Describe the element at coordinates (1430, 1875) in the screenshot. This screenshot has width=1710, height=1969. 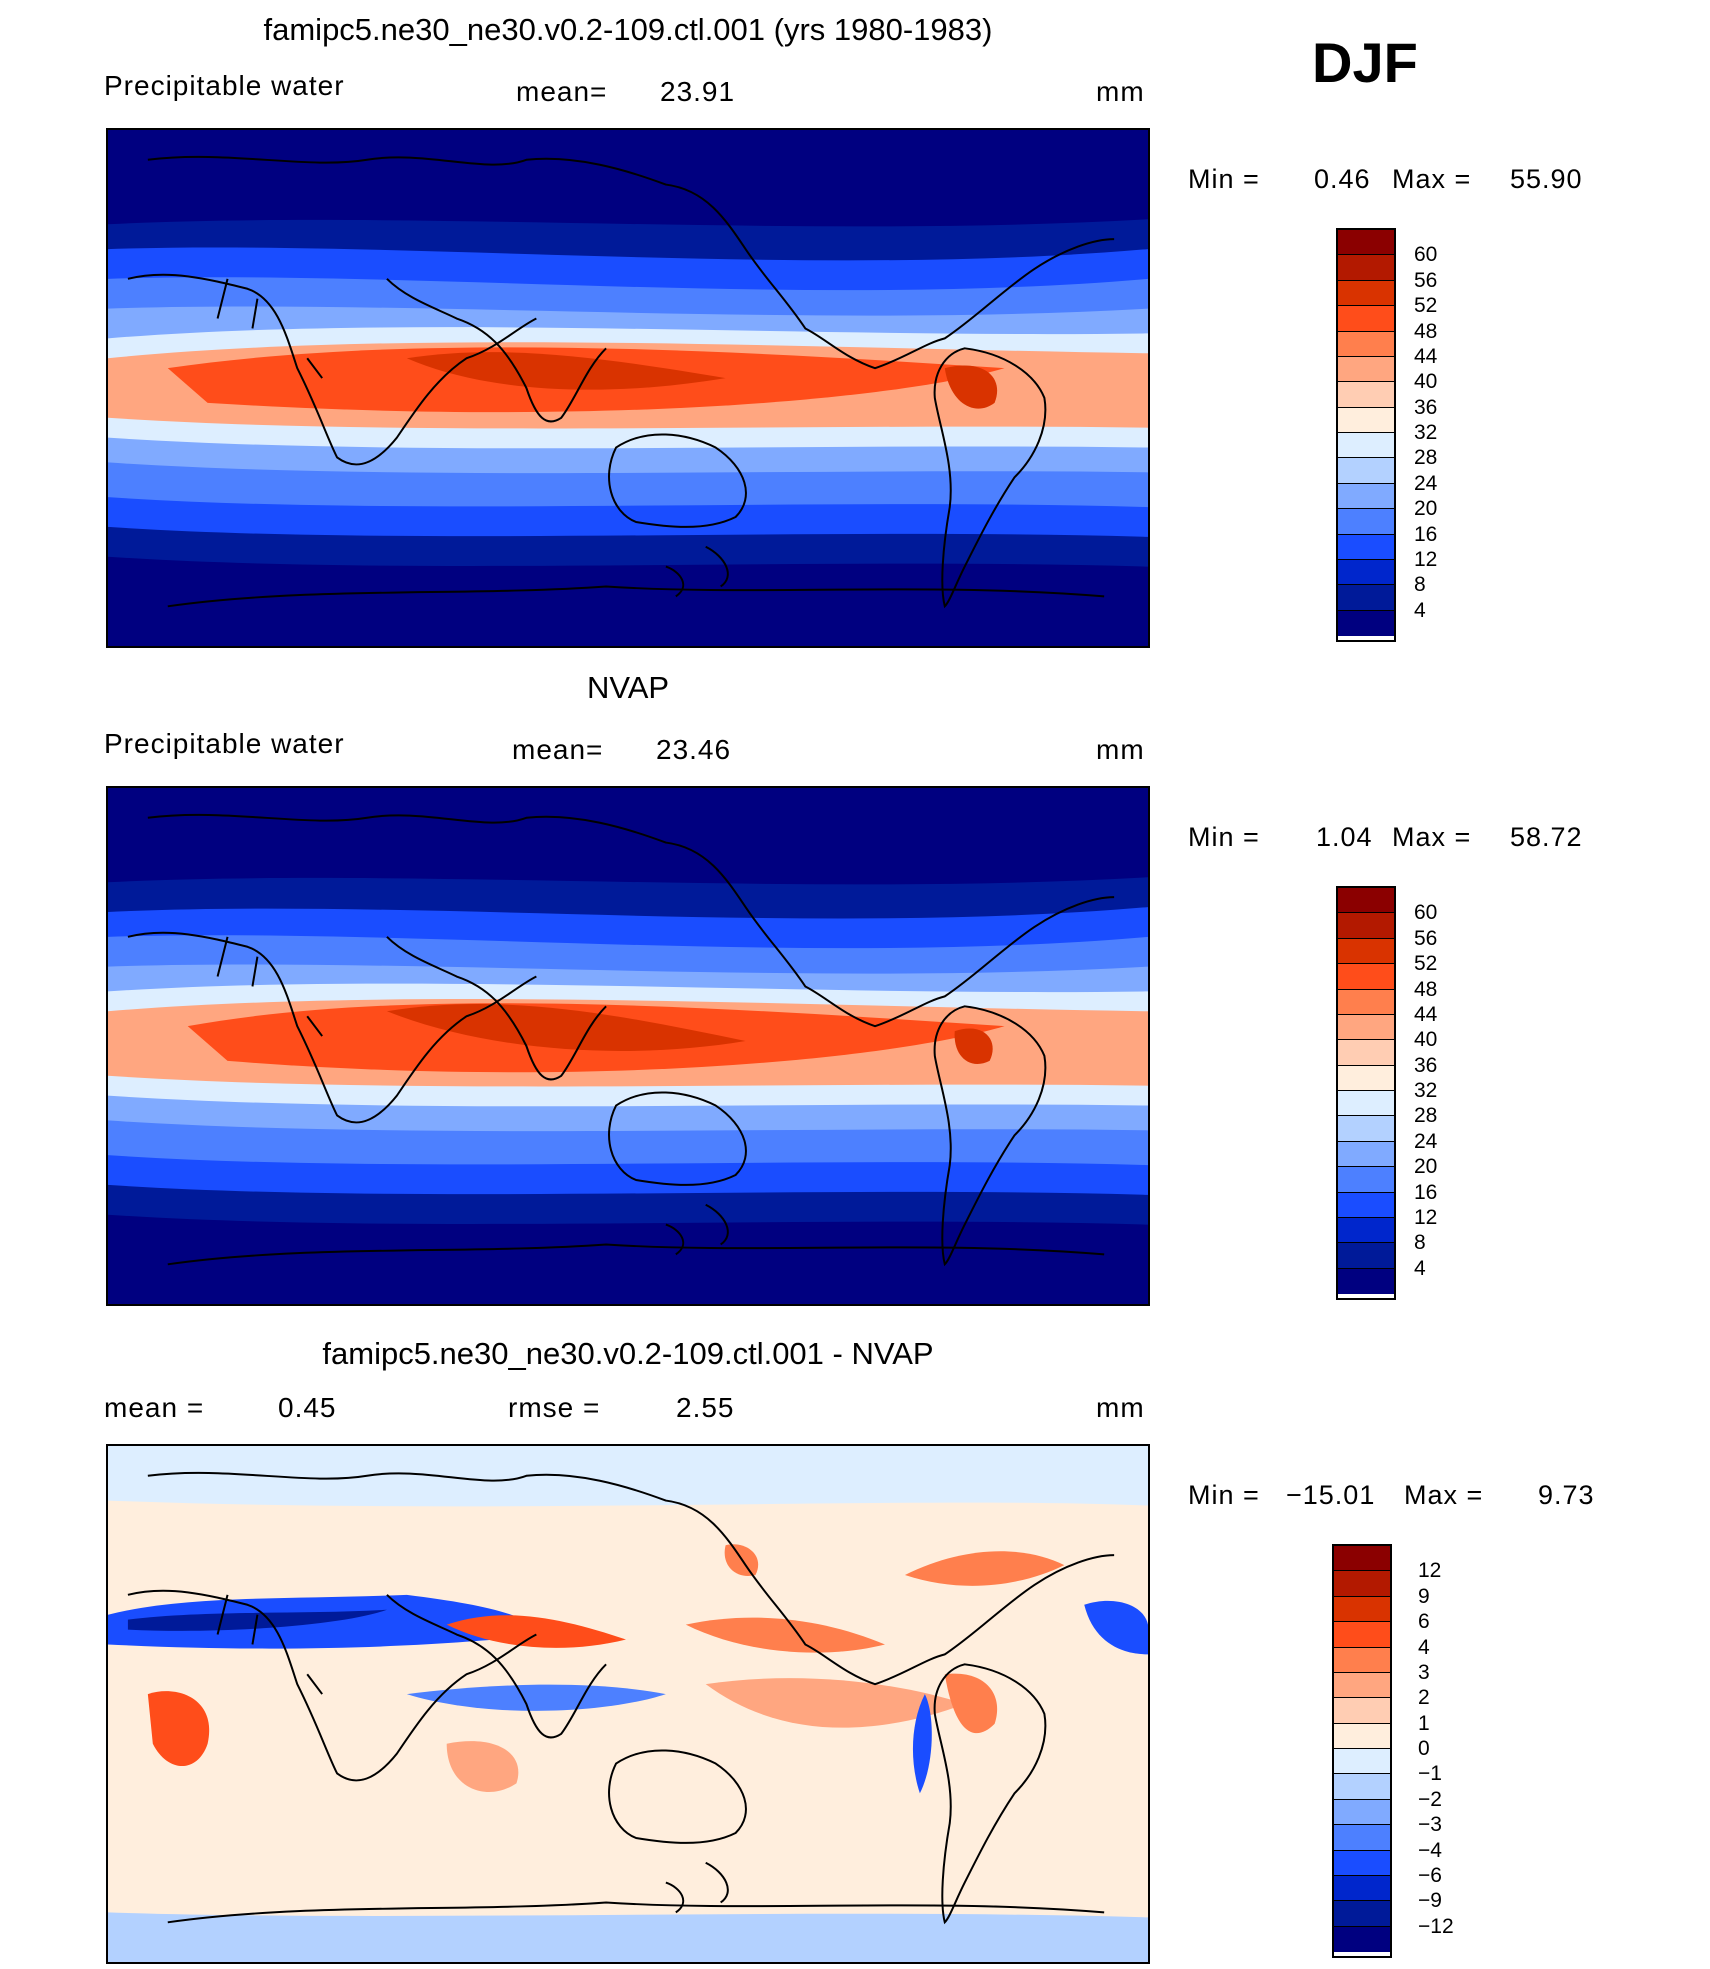
I see `colorbar-tick-label: −6` at that location.